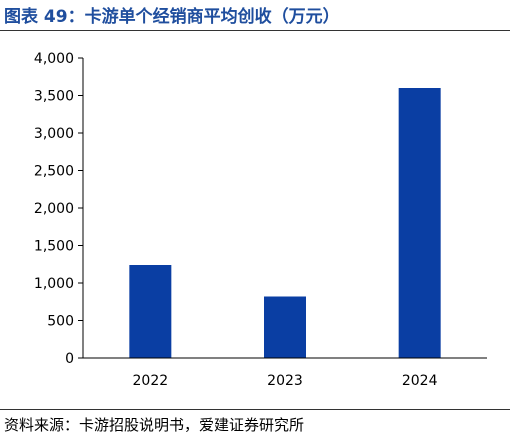  What do you see at coordinates (285, 327) in the screenshot?
I see `bar-2023` at bounding box center [285, 327].